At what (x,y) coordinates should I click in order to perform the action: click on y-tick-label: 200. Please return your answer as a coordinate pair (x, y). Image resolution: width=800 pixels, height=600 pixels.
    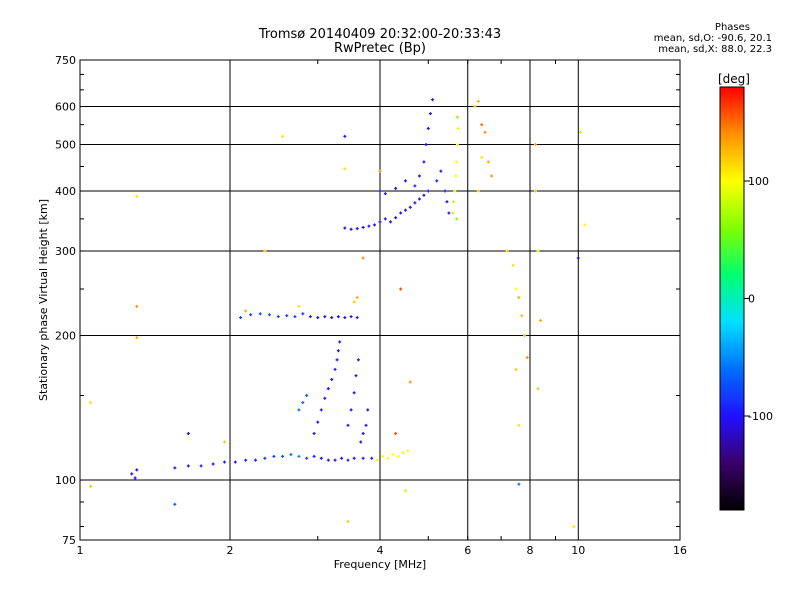
    Looking at the image, I should click on (65, 336).